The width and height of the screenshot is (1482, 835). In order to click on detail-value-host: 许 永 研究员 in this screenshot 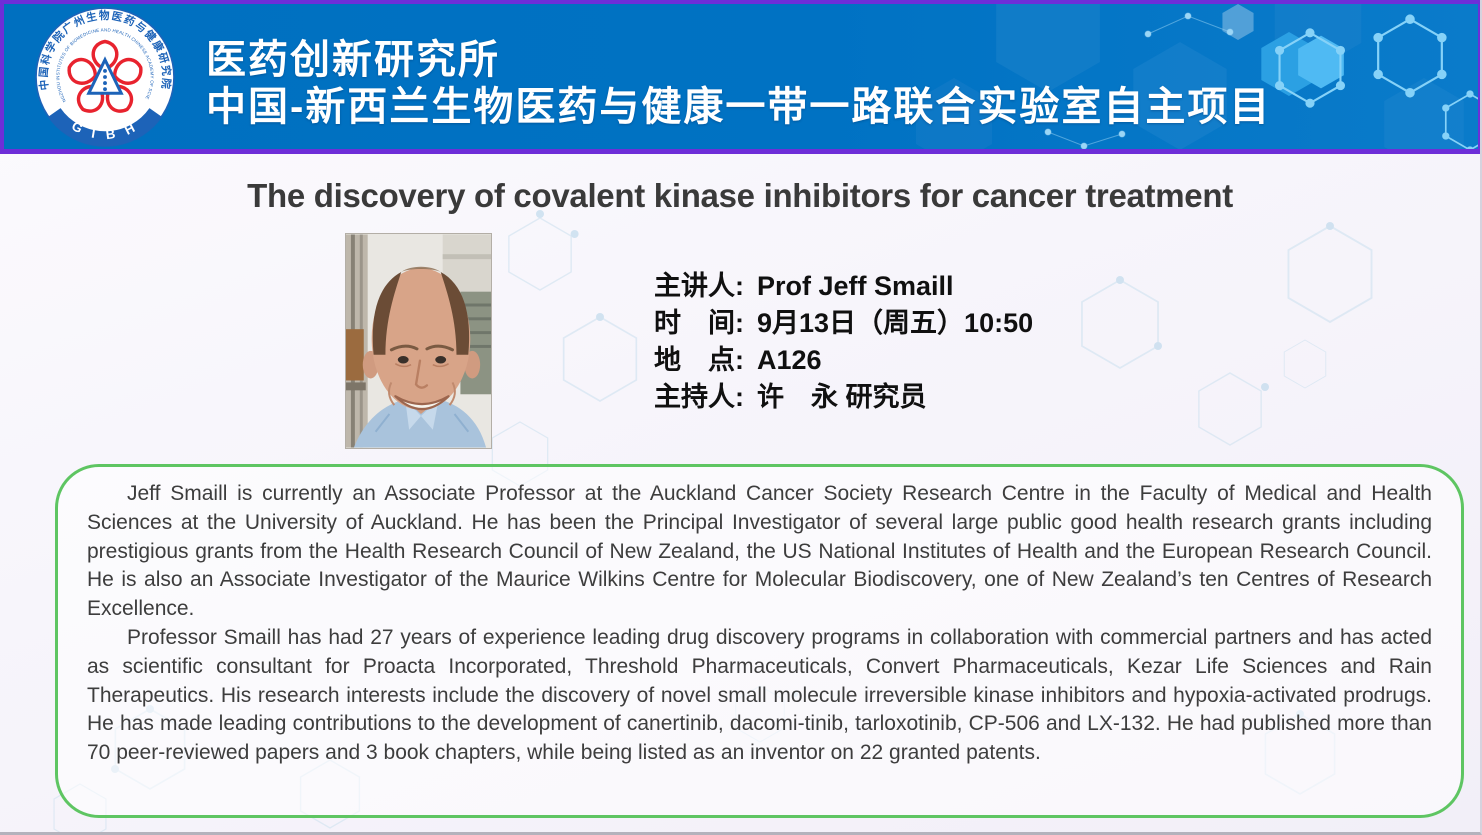, I will do `click(842, 397)`.